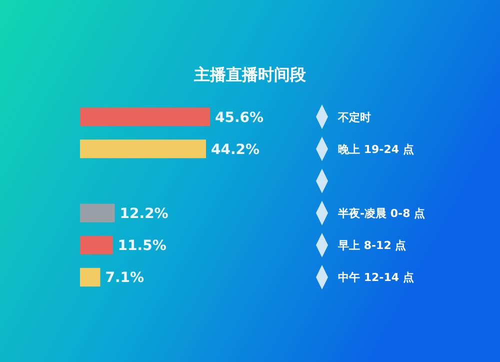 This screenshot has height=362, width=500. What do you see at coordinates (124, 278) in the screenshot?
I see `data-label: 7.1%` at bounding box center [124, 278].